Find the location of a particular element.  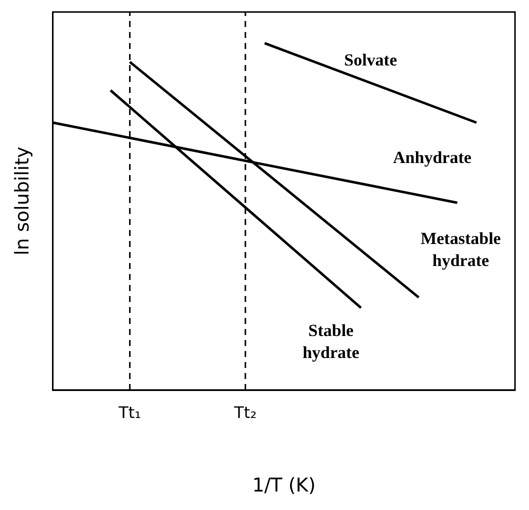

x-axis-title: 1/T (K) is located at coordinates (284, 485).